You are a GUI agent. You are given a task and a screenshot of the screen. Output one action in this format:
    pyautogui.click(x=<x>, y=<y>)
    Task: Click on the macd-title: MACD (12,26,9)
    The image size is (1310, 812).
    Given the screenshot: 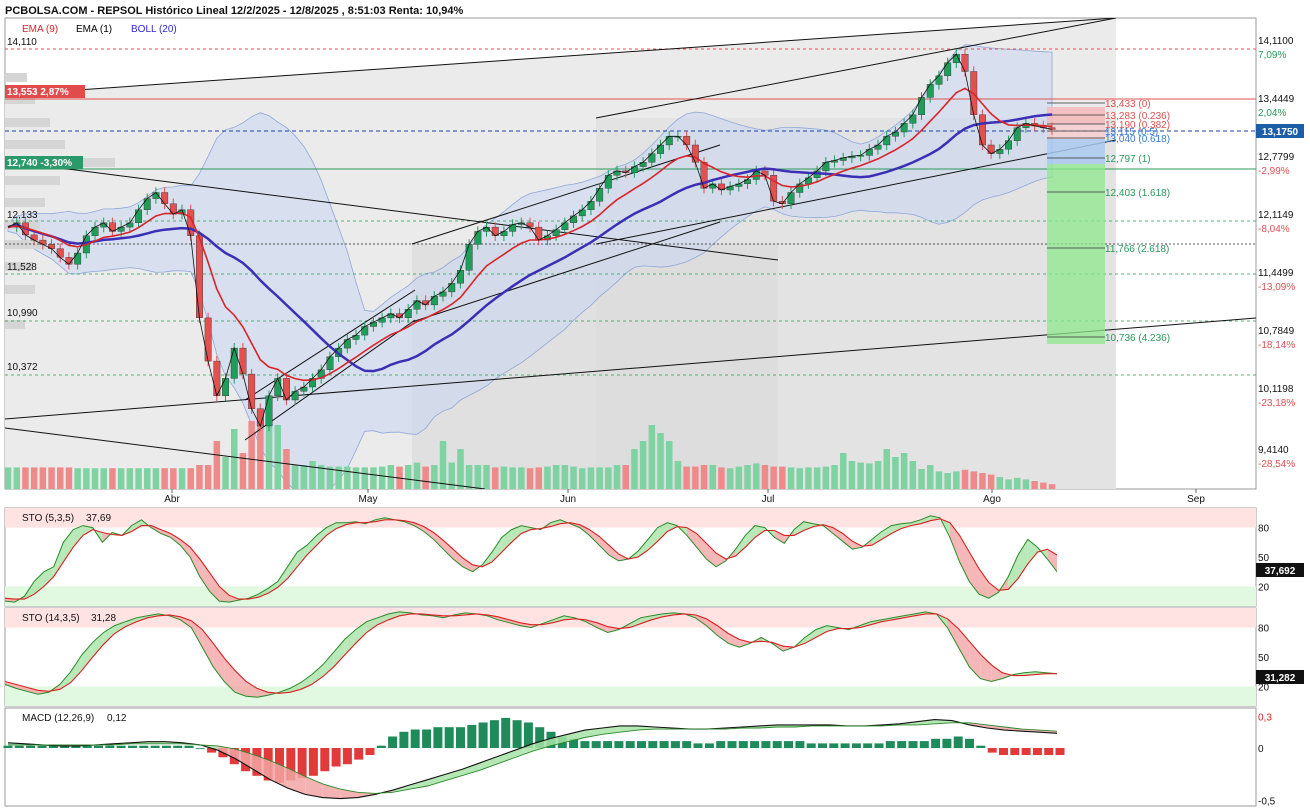 What is the action you would take?
    pyautogui.click(x=58, y=718)
    